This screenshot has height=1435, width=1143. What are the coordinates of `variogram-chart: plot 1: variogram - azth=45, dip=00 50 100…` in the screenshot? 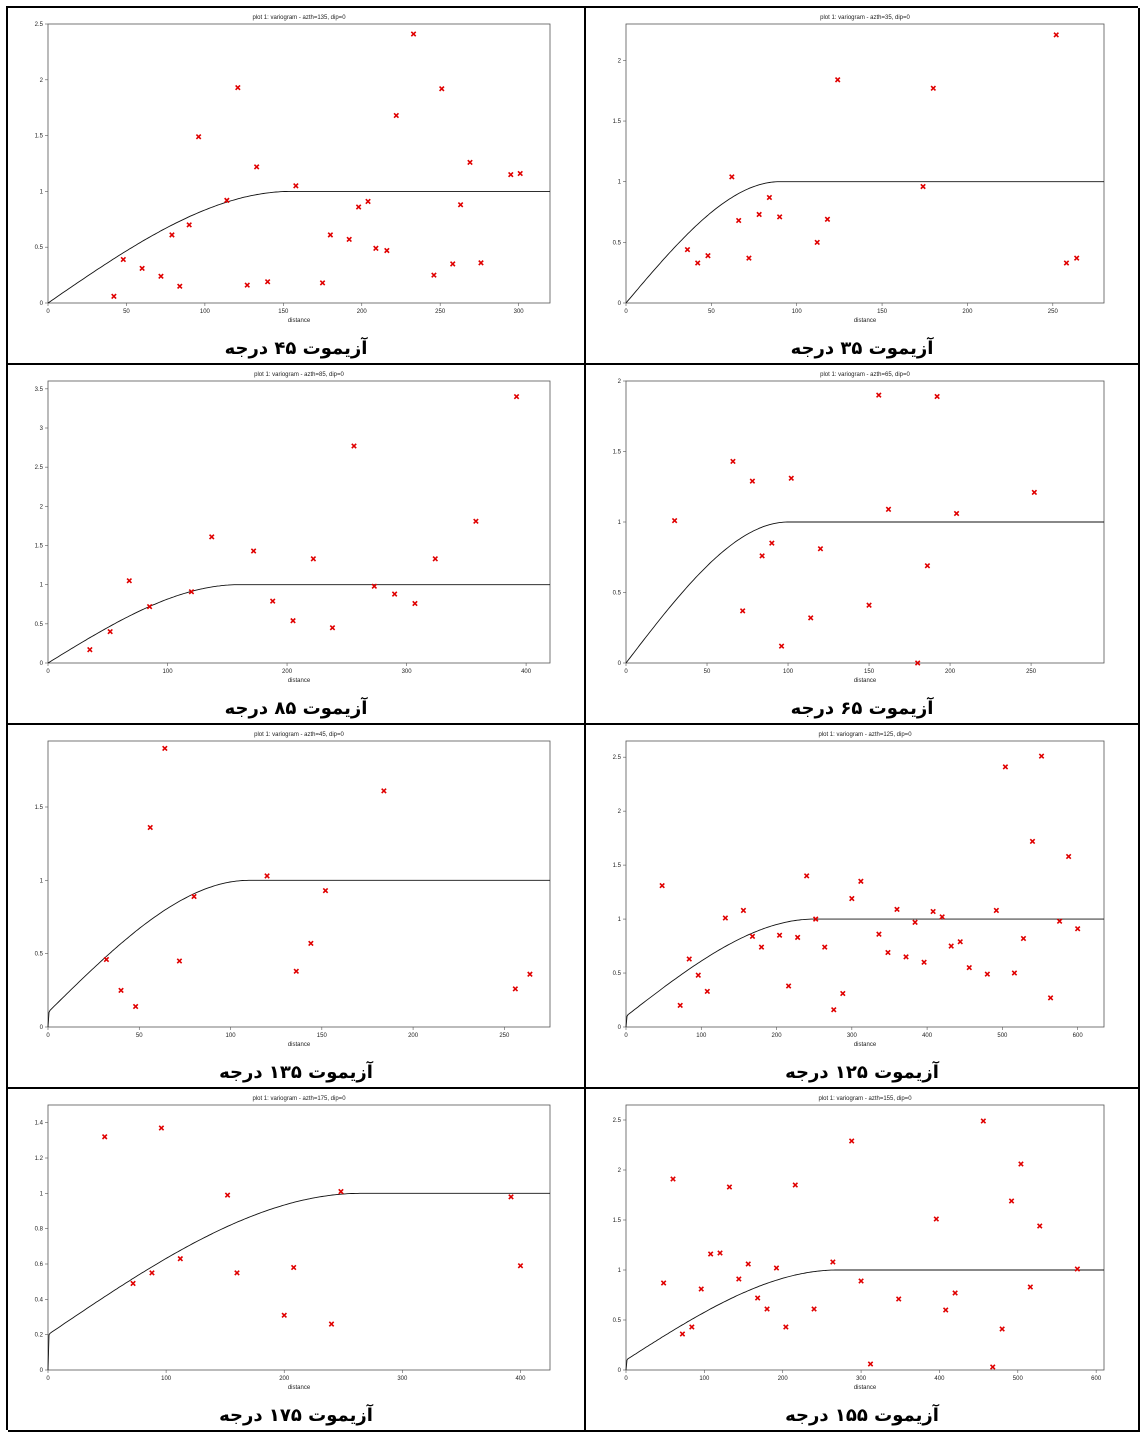 It's located at (293, 890).